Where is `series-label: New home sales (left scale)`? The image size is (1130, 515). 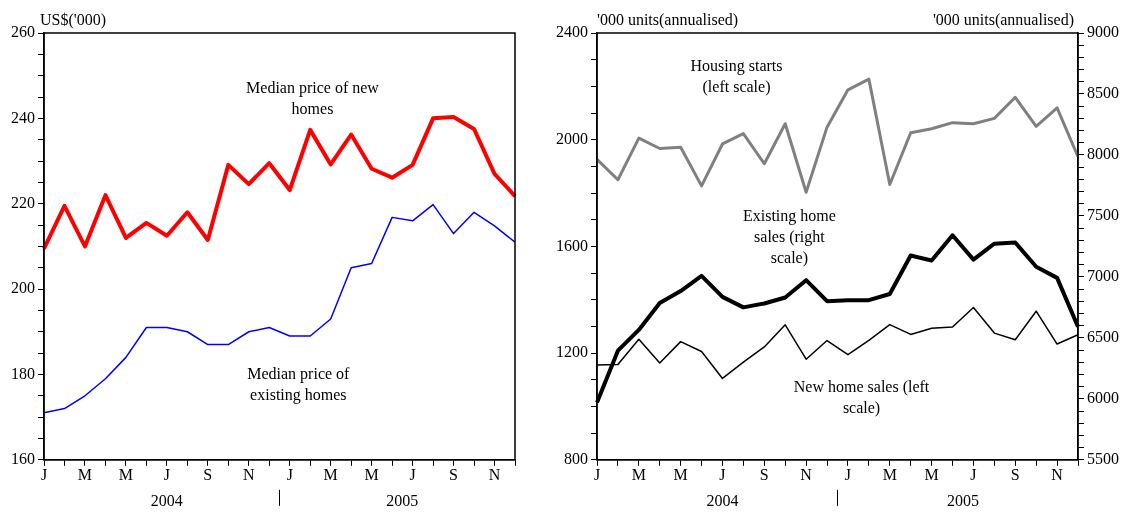 series-label: New home sales (left scale) is located at coordinates (861, 397).